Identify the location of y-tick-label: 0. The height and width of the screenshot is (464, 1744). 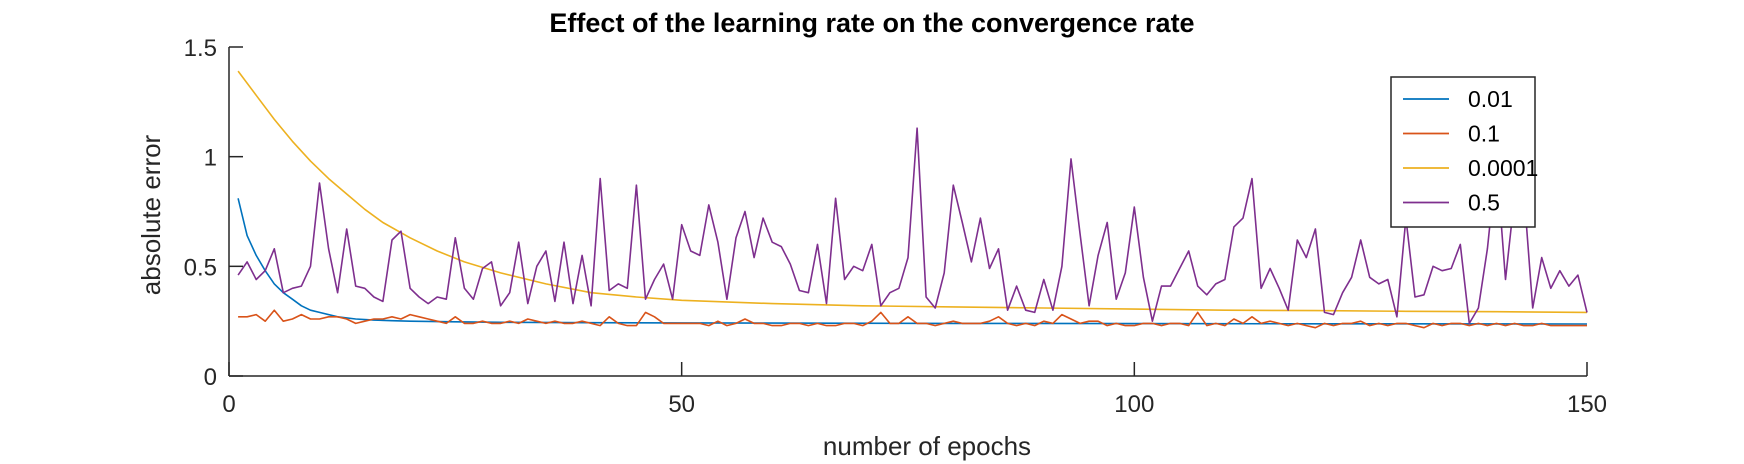
(210, 377).